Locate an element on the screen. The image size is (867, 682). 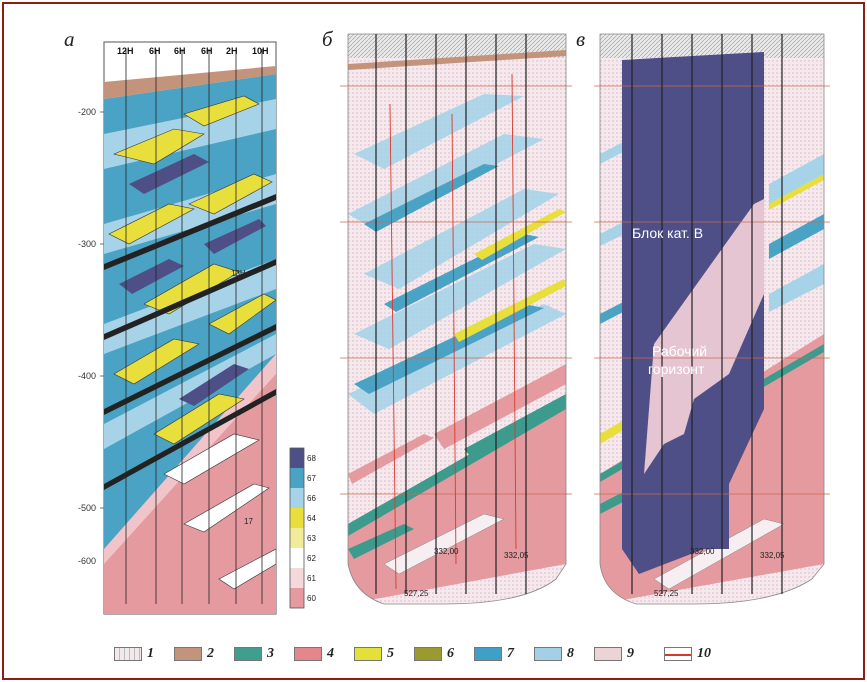
scale-label-7: 61 is located at coordinates (311, 578).